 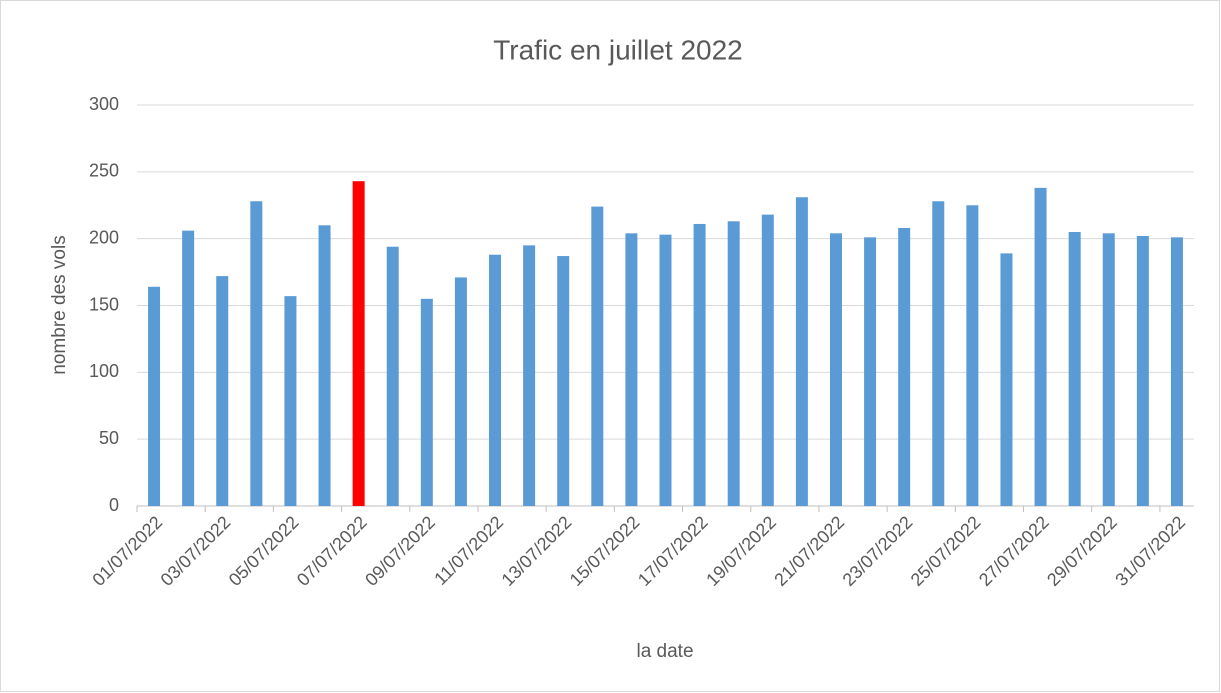 I want to click on y-tick-label: 250, so click(x=104, y=171).